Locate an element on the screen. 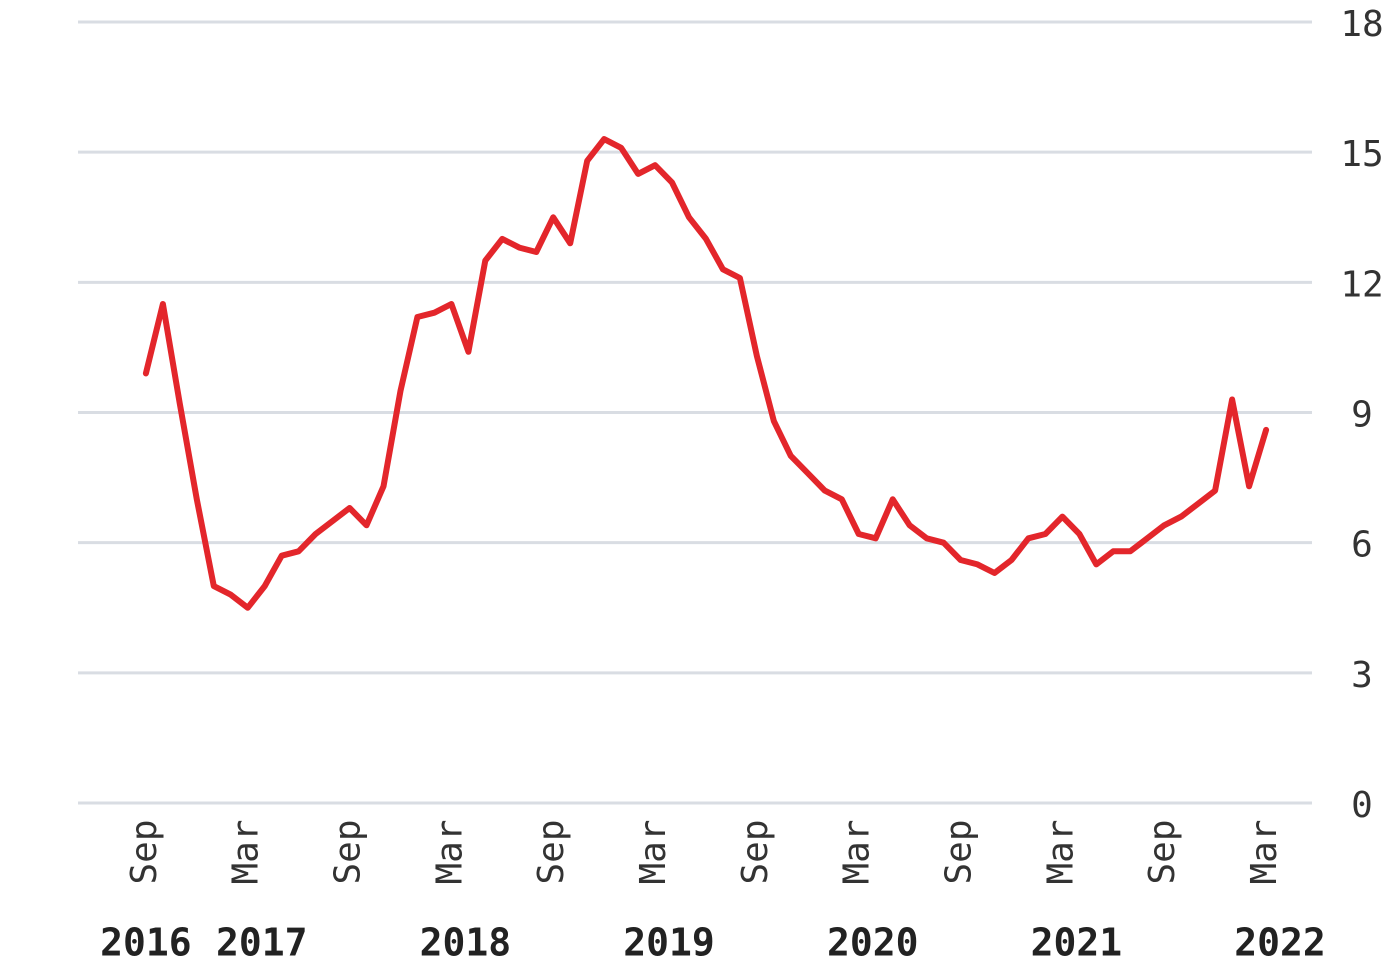  year-label: 2021 is located at coordinates (1077, 943).